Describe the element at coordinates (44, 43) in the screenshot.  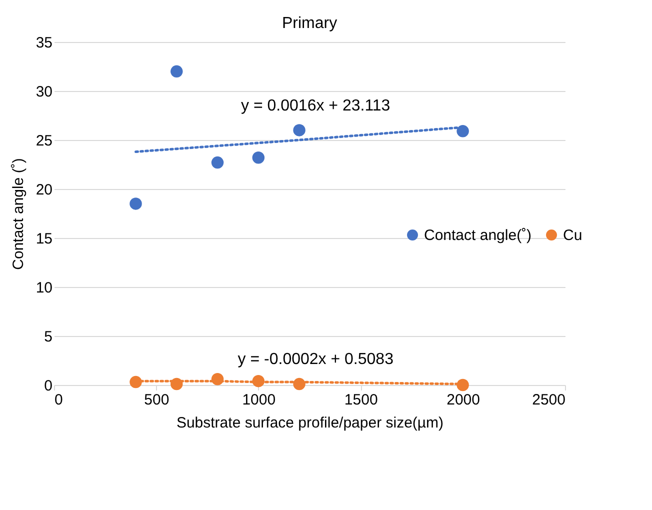
I see `y-tick-label: 35` at that location.